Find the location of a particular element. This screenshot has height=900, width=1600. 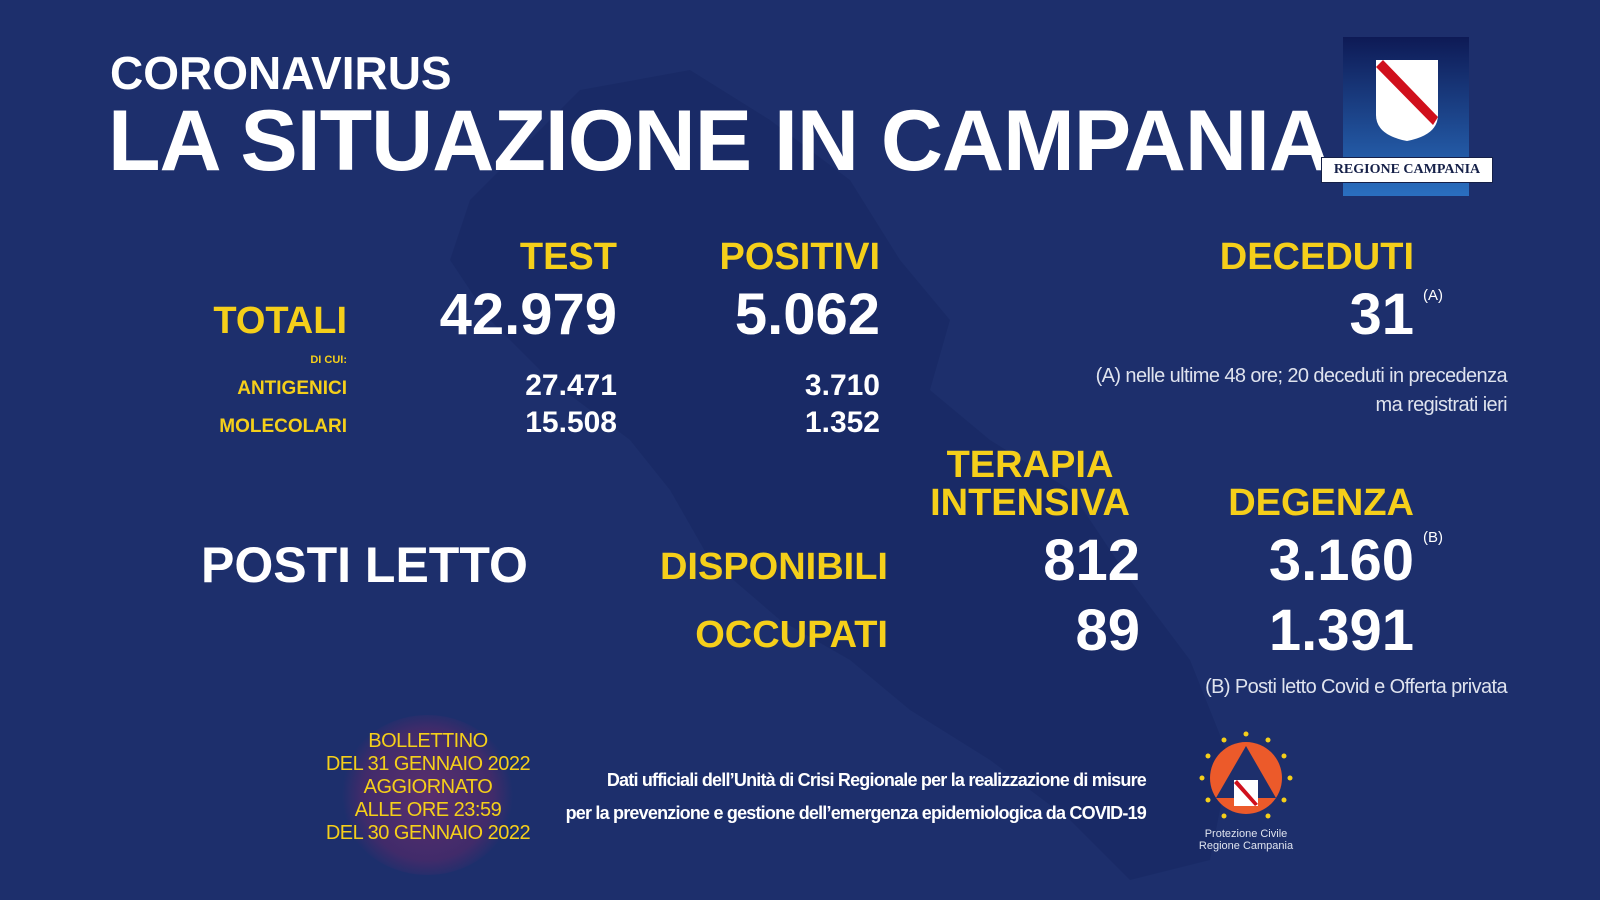

terapia-line1: TERAPIA is located at coordinates (1030, 465).